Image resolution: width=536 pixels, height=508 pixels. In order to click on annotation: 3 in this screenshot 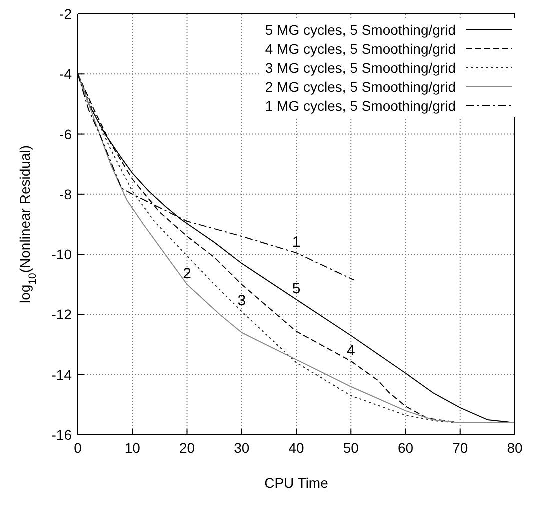, I will do `click(242, 301)`.